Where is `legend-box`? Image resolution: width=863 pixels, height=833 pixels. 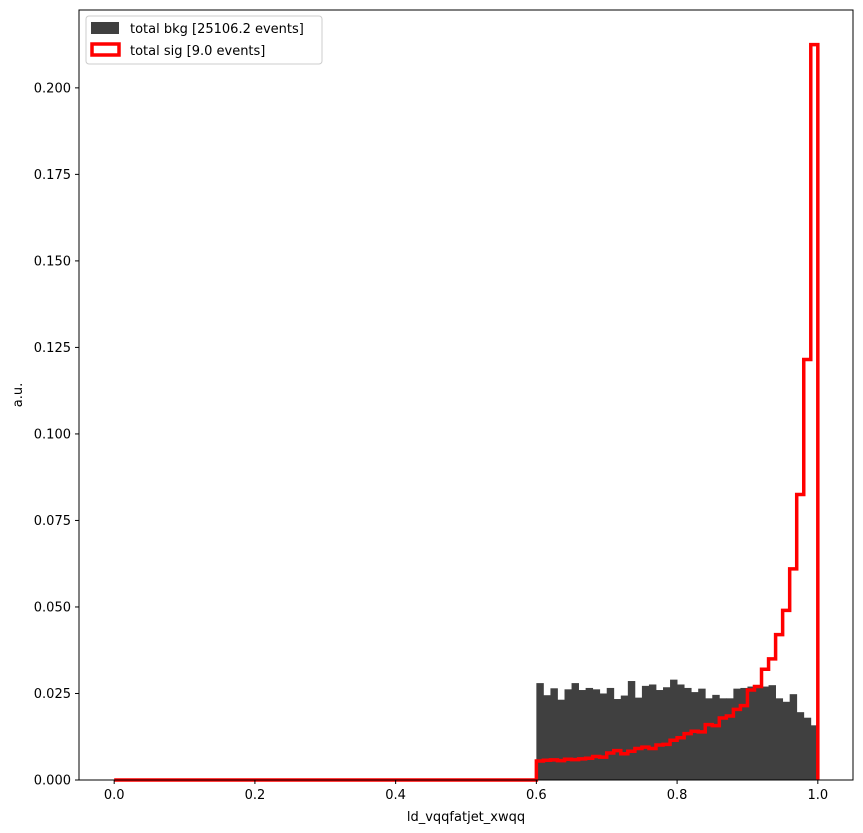
legend-box is located at coordinates (204, 40).